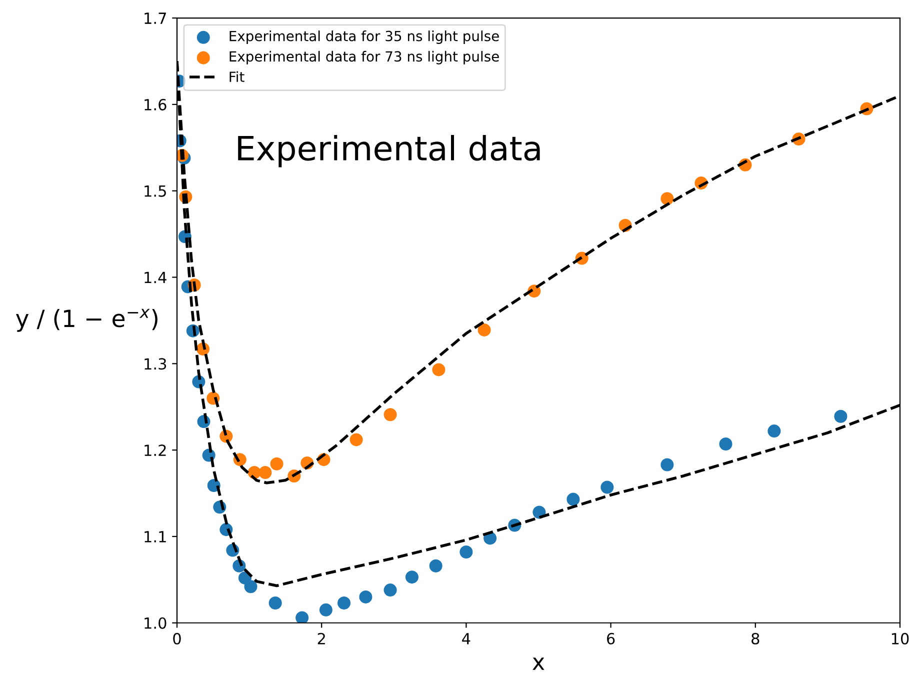  I want to click on y-tick-label: 1.3, so click(155, 364).